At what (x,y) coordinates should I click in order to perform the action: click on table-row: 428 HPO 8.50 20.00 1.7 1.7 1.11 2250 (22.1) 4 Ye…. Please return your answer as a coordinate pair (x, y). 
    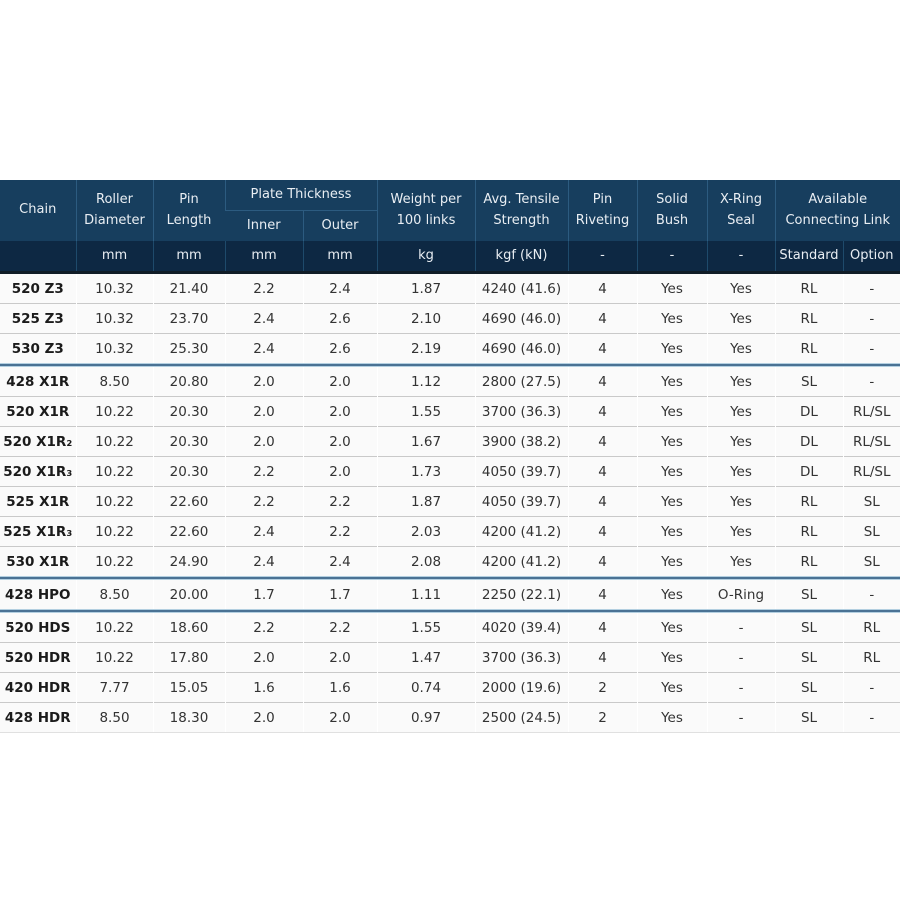
    Looking at the image, I should click on (450, 594).